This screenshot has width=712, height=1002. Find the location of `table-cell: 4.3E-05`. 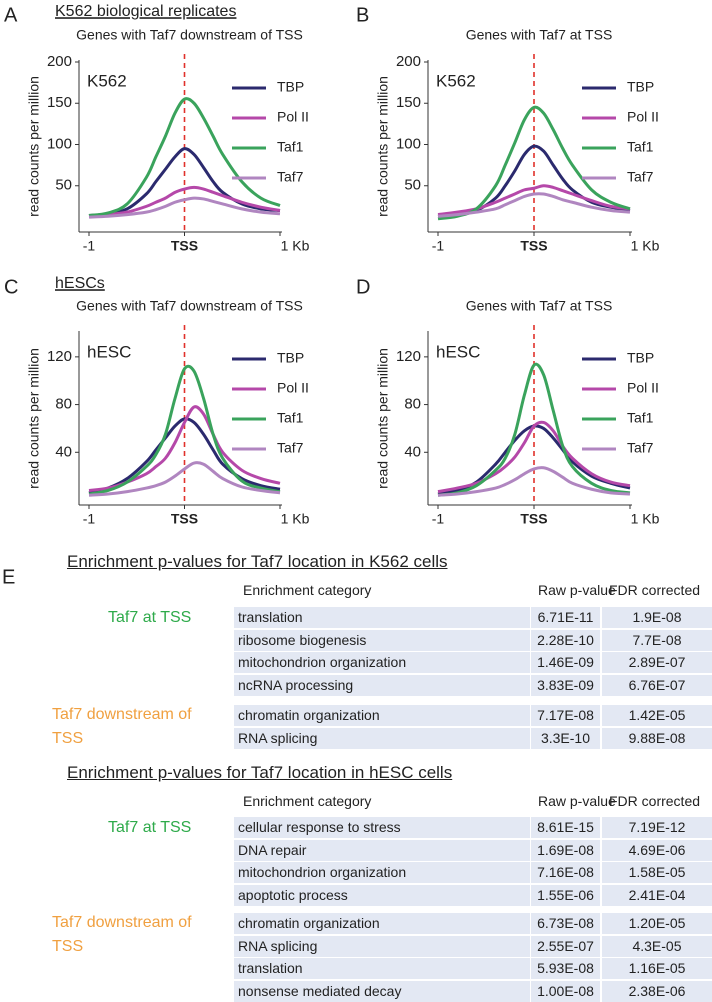

table-cell: 4.3E-05 is located at coordinates (657, 946).